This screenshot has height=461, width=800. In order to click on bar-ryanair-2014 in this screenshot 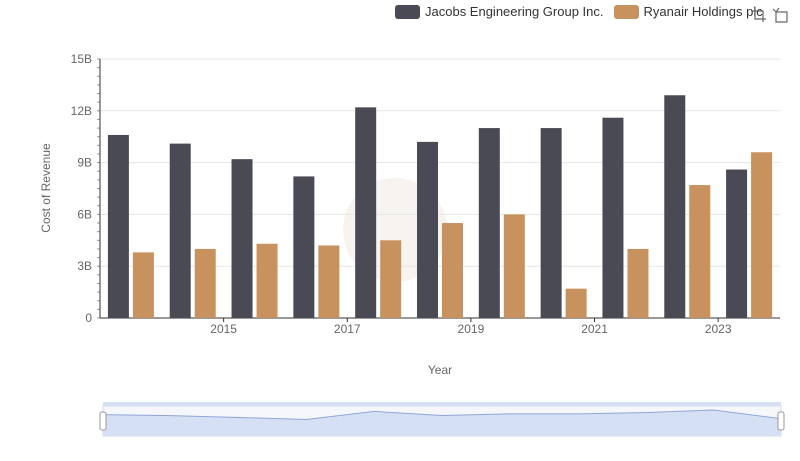, I will do `click(143, 285)`.